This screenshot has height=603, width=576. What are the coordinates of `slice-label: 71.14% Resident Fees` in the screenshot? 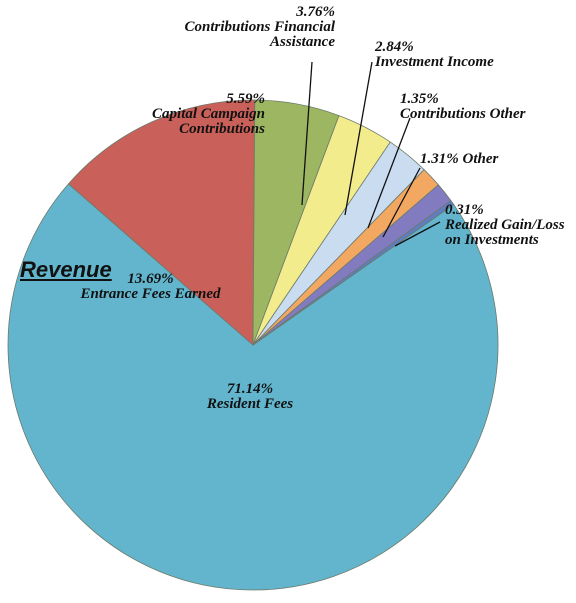 It's located at (250, 397).